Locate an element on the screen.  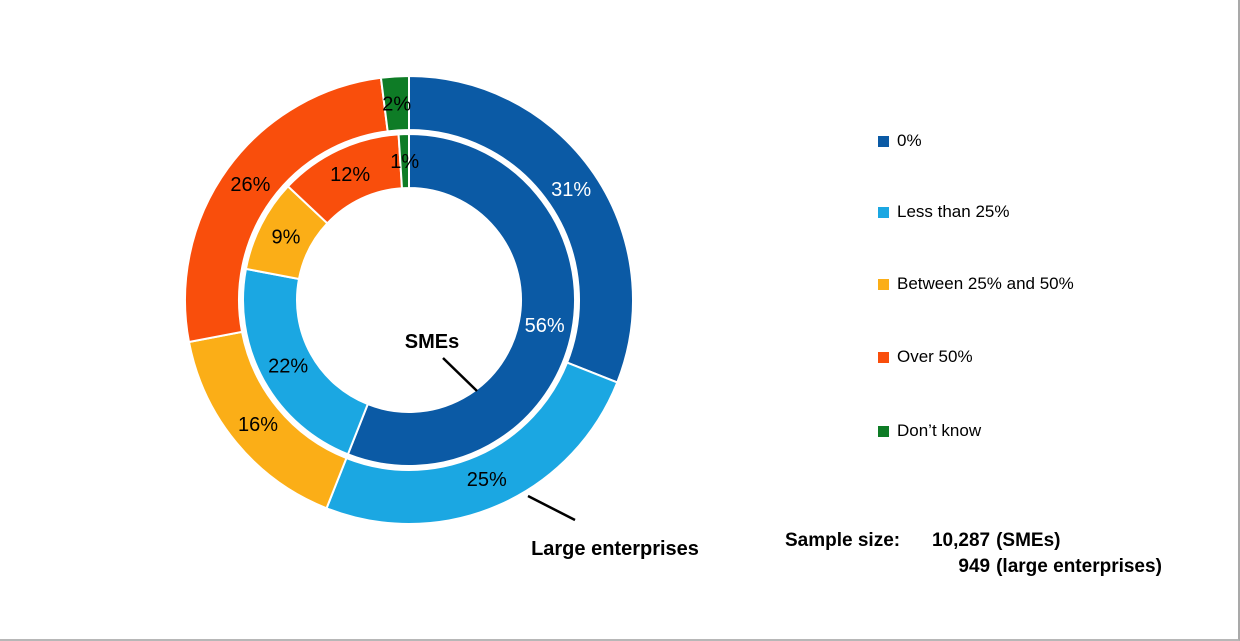
legend-item-over-50-: Over 50% is located at coordinates (925, 357).